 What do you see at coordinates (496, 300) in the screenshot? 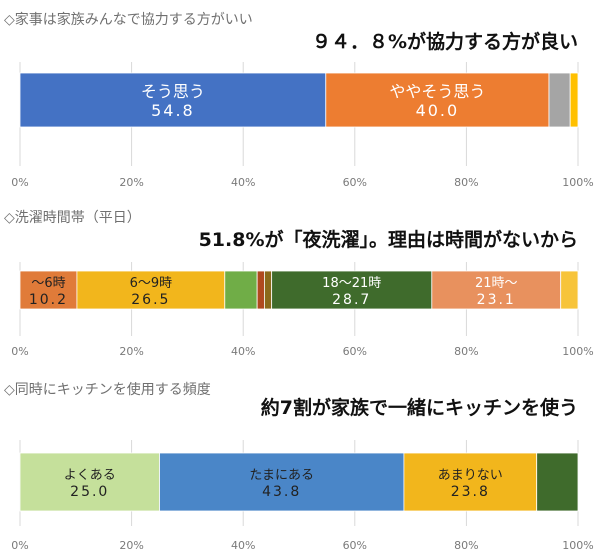
I see `segment-value-label: 23.1` at bounding box center [496, 300].